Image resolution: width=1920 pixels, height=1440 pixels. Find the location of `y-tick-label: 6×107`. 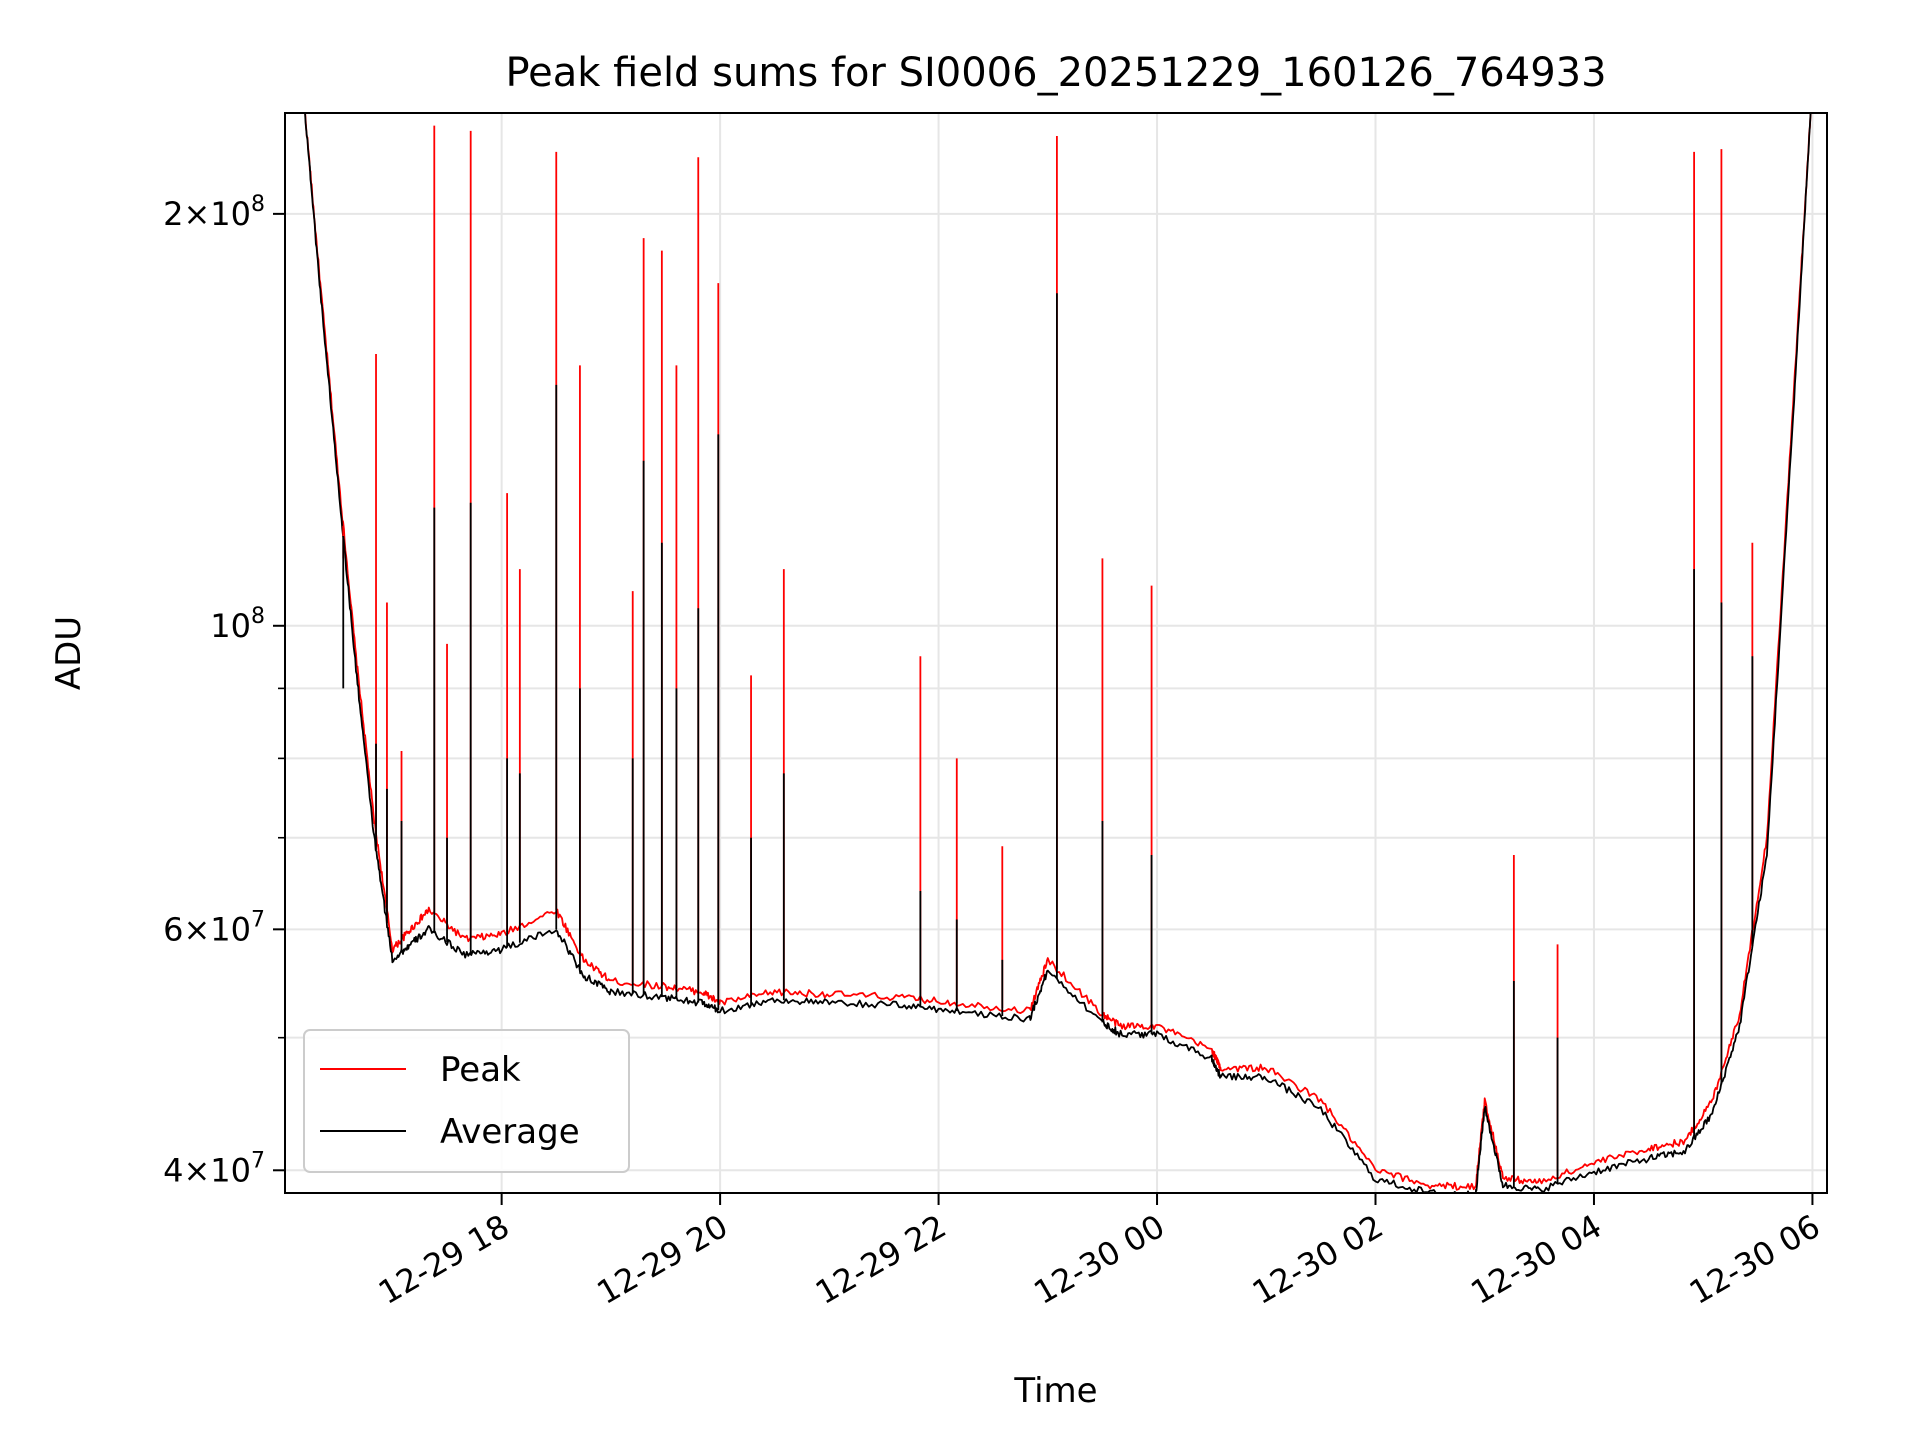

y-tick-label: 6×107 is located at coordinates (214, 927).